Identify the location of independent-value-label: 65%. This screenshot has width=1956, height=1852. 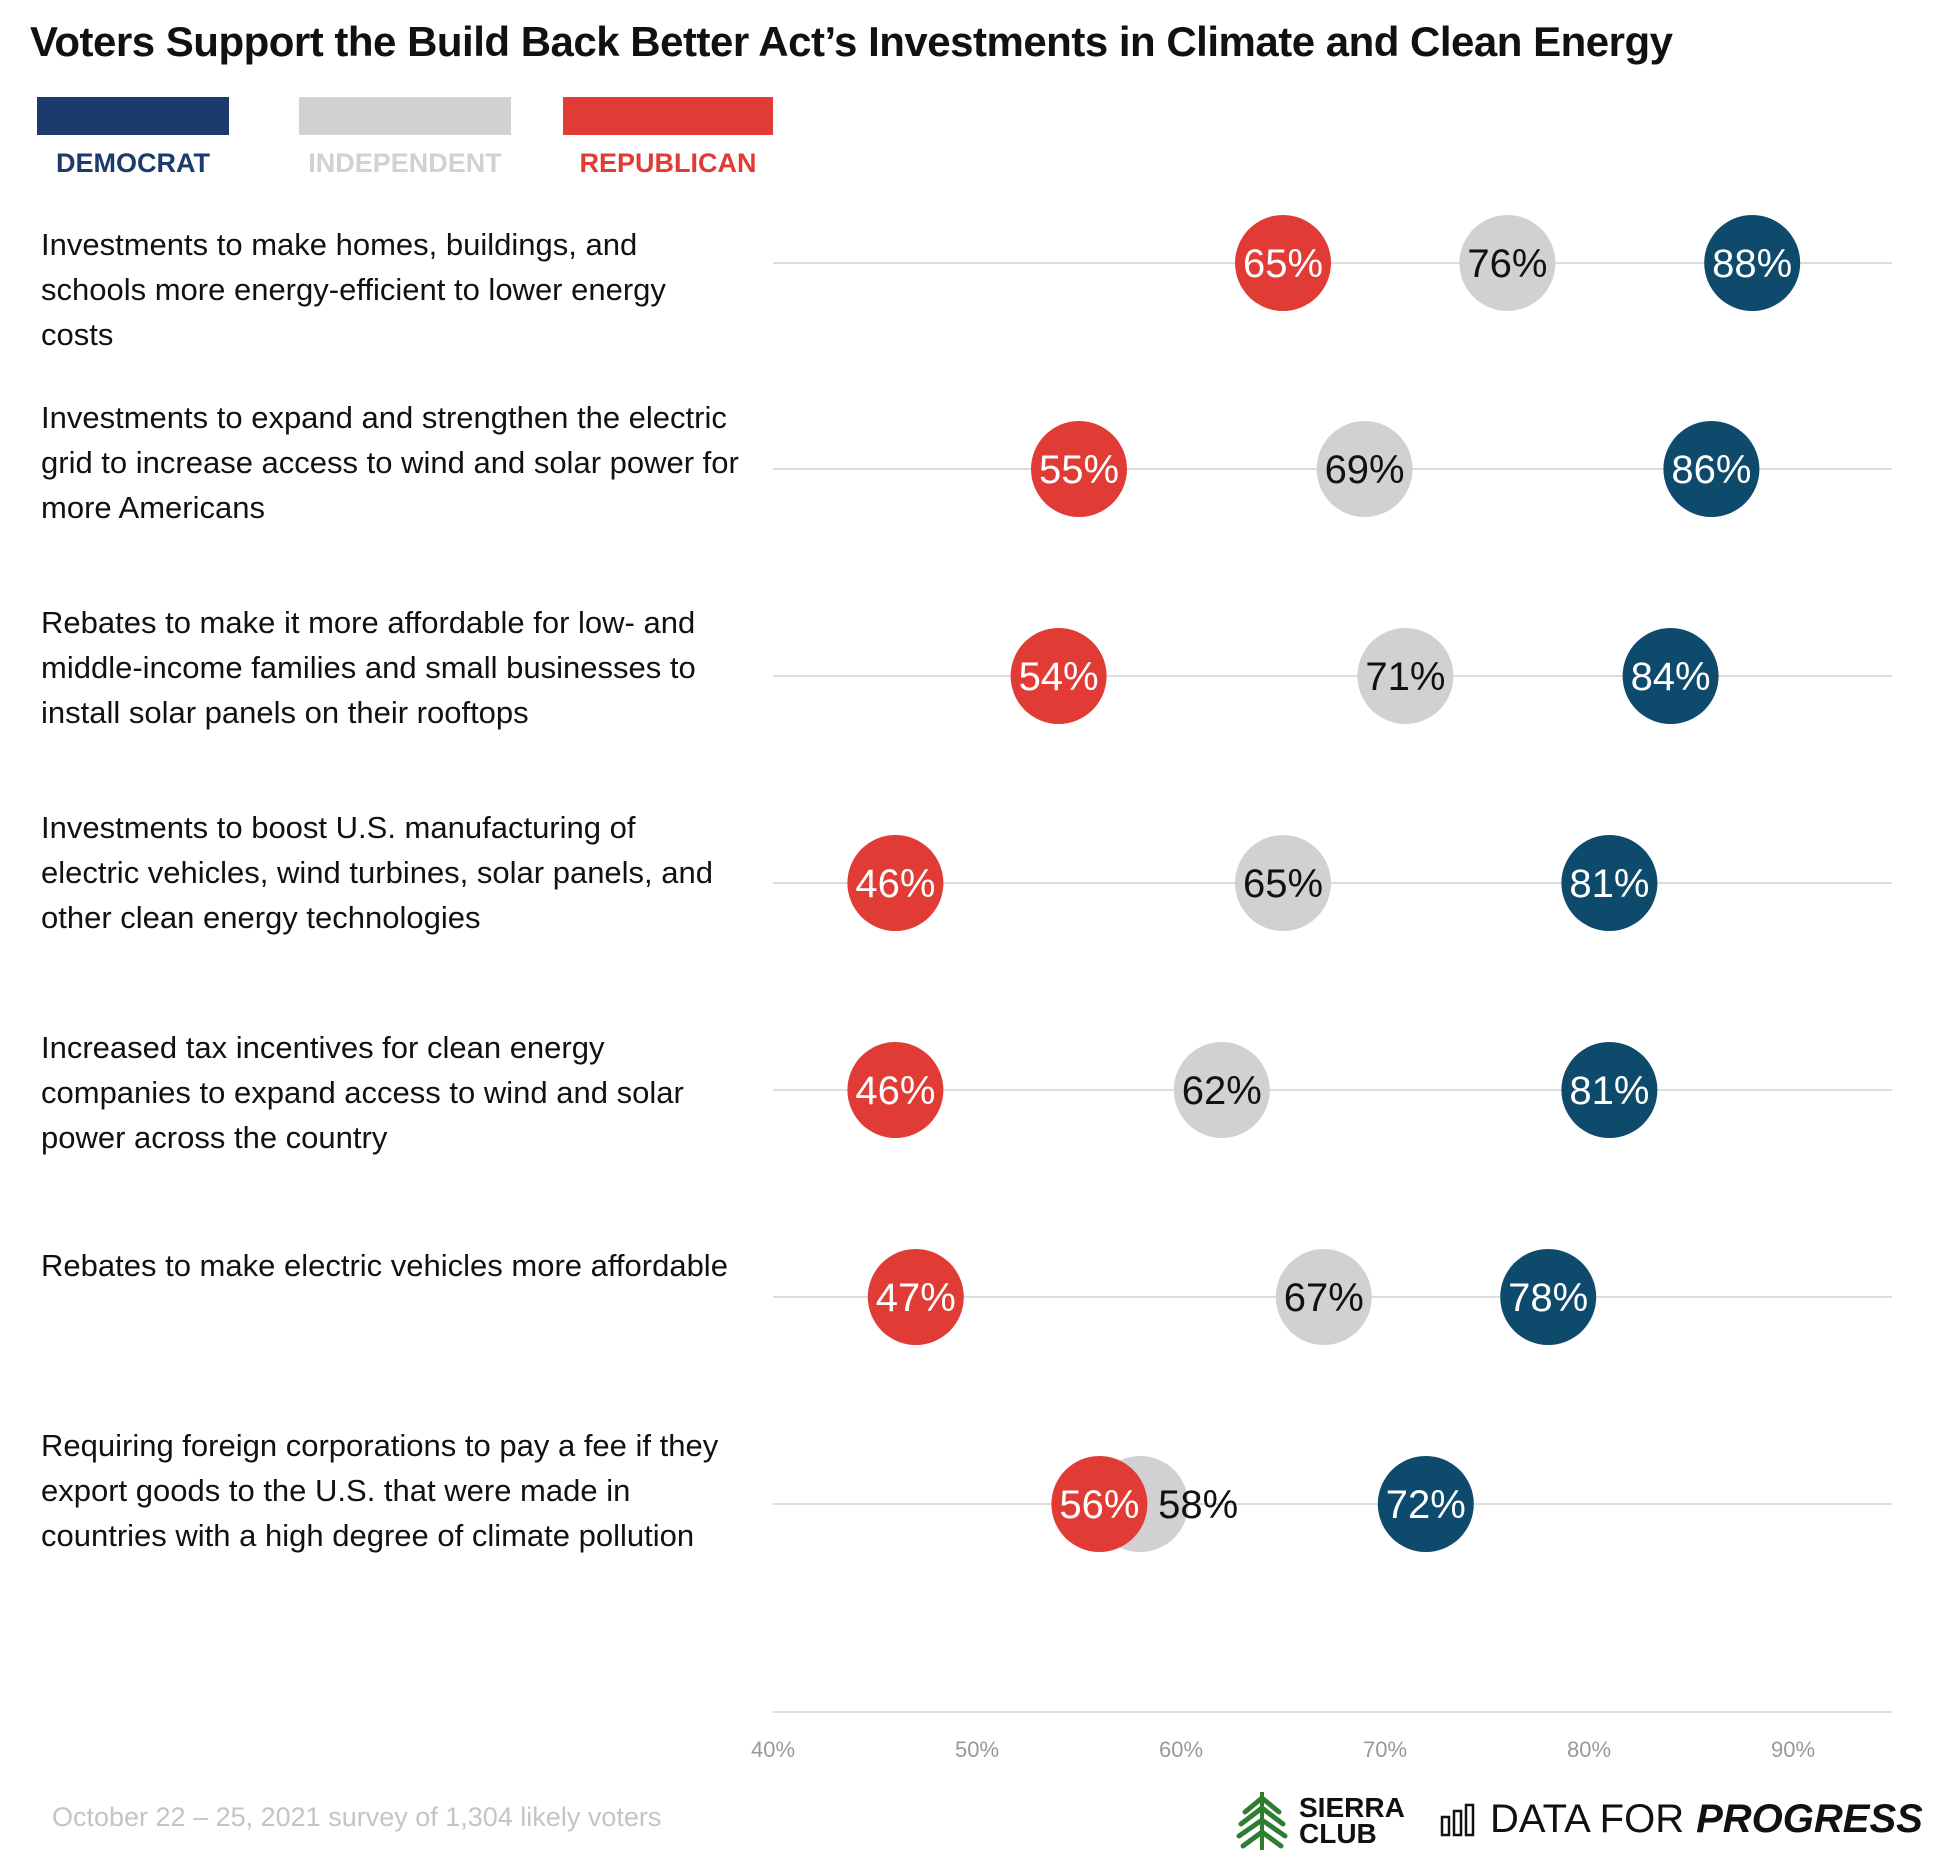
(1283, 884).